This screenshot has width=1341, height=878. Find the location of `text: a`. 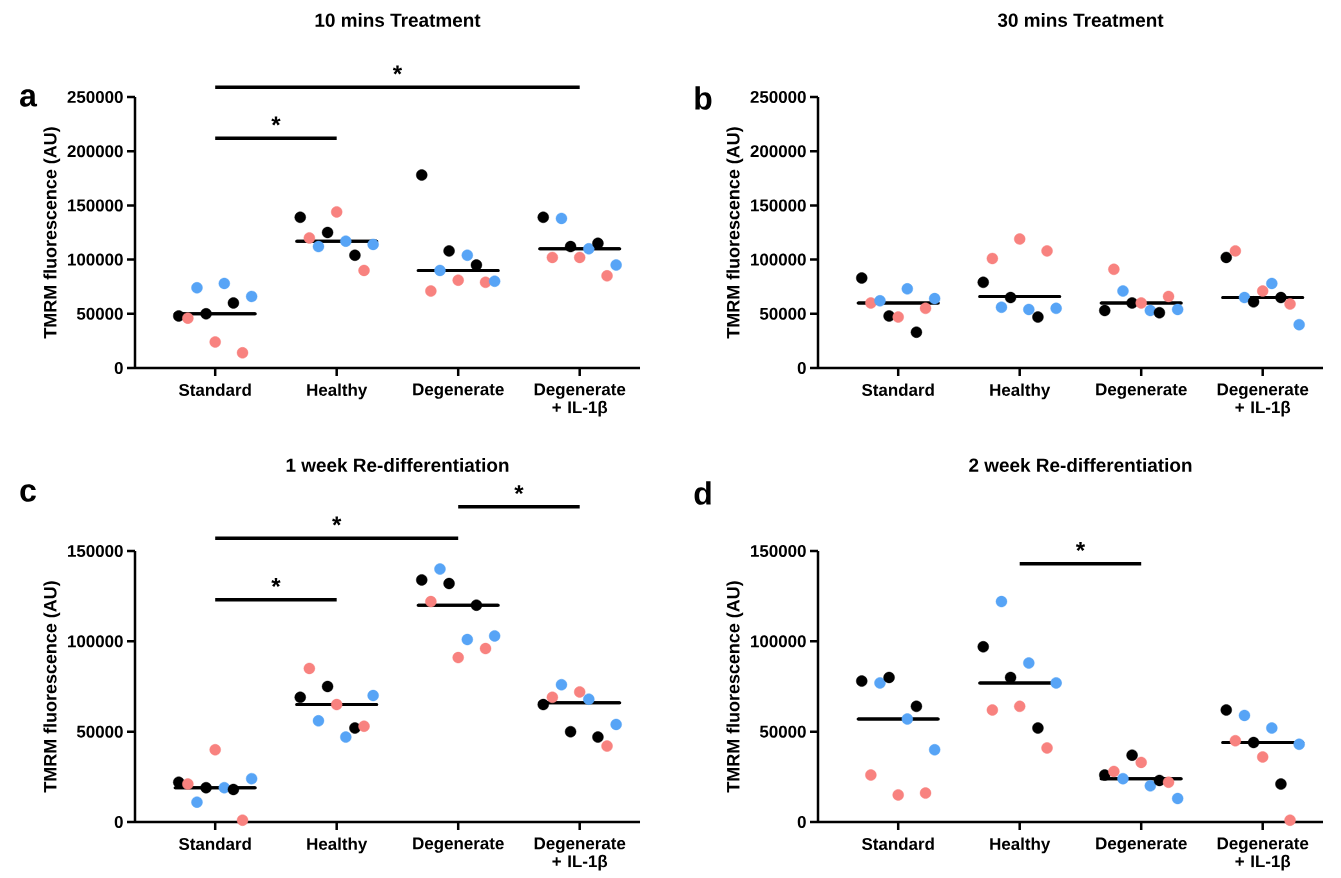

text: a is located at coordinates (29, 98).